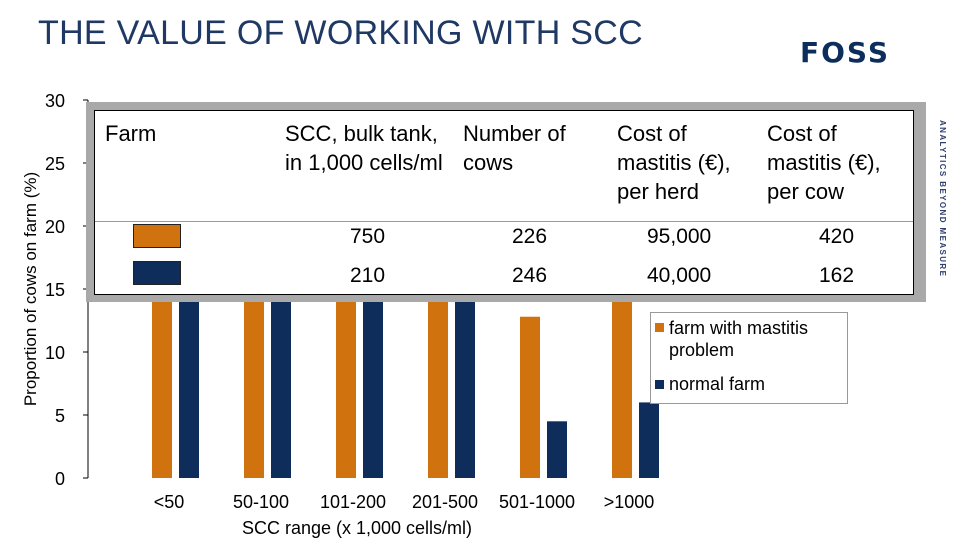  I want to click on x-tick-label-5: >1000, so click(629, 502).